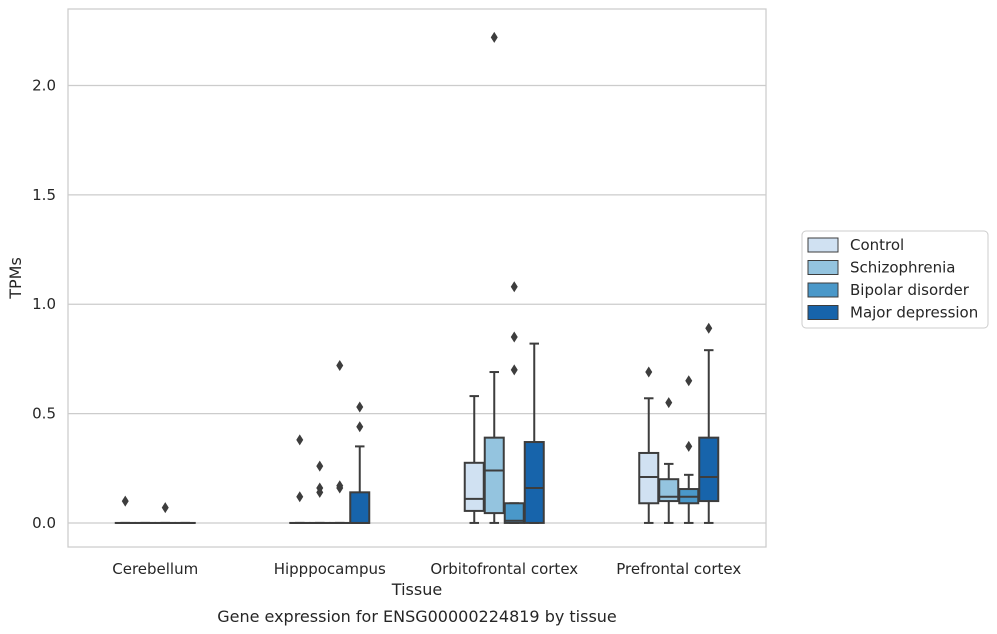 This screenshot has width=997, height=634. What do you see at coordinates (360, 462) in the screenshot?
I see `box-major-depression-hipppocampus` at bounding box center [360, 462].